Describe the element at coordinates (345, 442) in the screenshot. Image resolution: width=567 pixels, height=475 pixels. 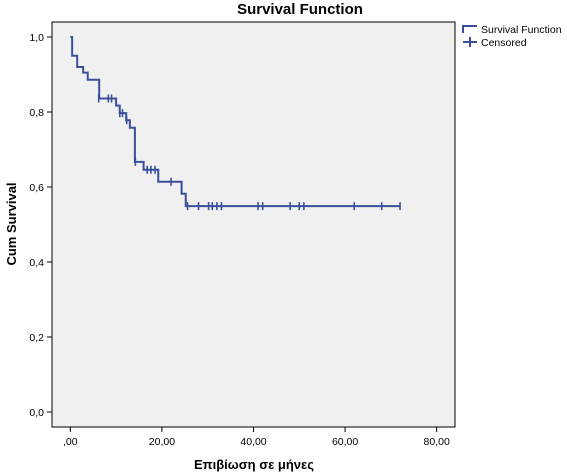
I see `x-tick-label: 60,00` at that location.